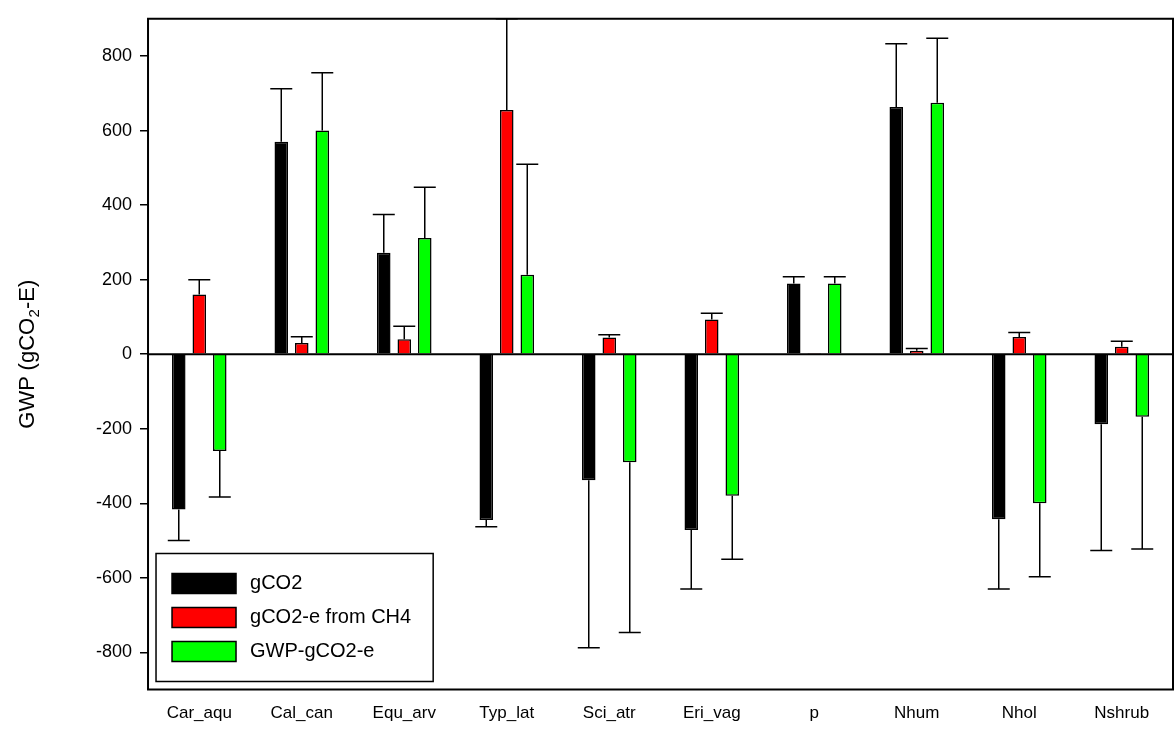 The height and width of the screenshot is (740, 1175). What do you see at coordinates (114, 502) in the screenshot?
I see `y-tick-label: -400` at bounding box center [114, 502].